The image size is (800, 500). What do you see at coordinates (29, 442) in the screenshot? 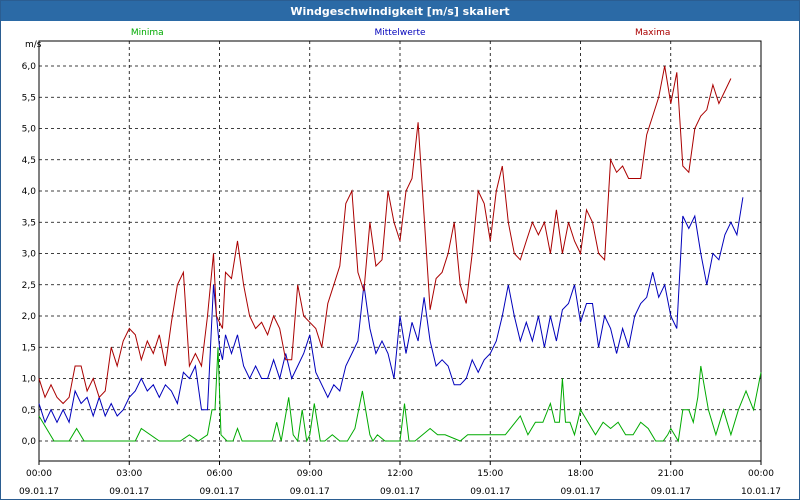
I see `y-tick-label: 0,0` at bounding box center [29, 442].